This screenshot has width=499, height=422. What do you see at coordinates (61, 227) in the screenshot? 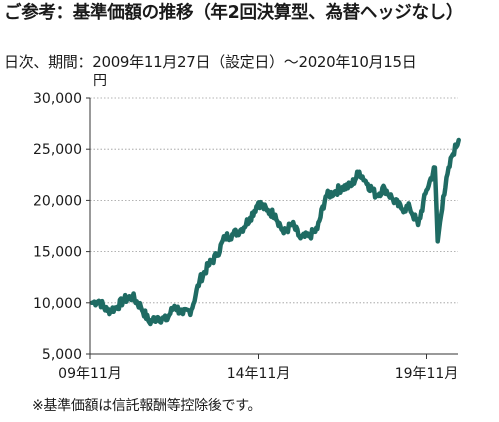
I see `y-tick-labels: 5,000 10,000 15,000 20,000 25,000 30,000` at bounding box center [61, 227].